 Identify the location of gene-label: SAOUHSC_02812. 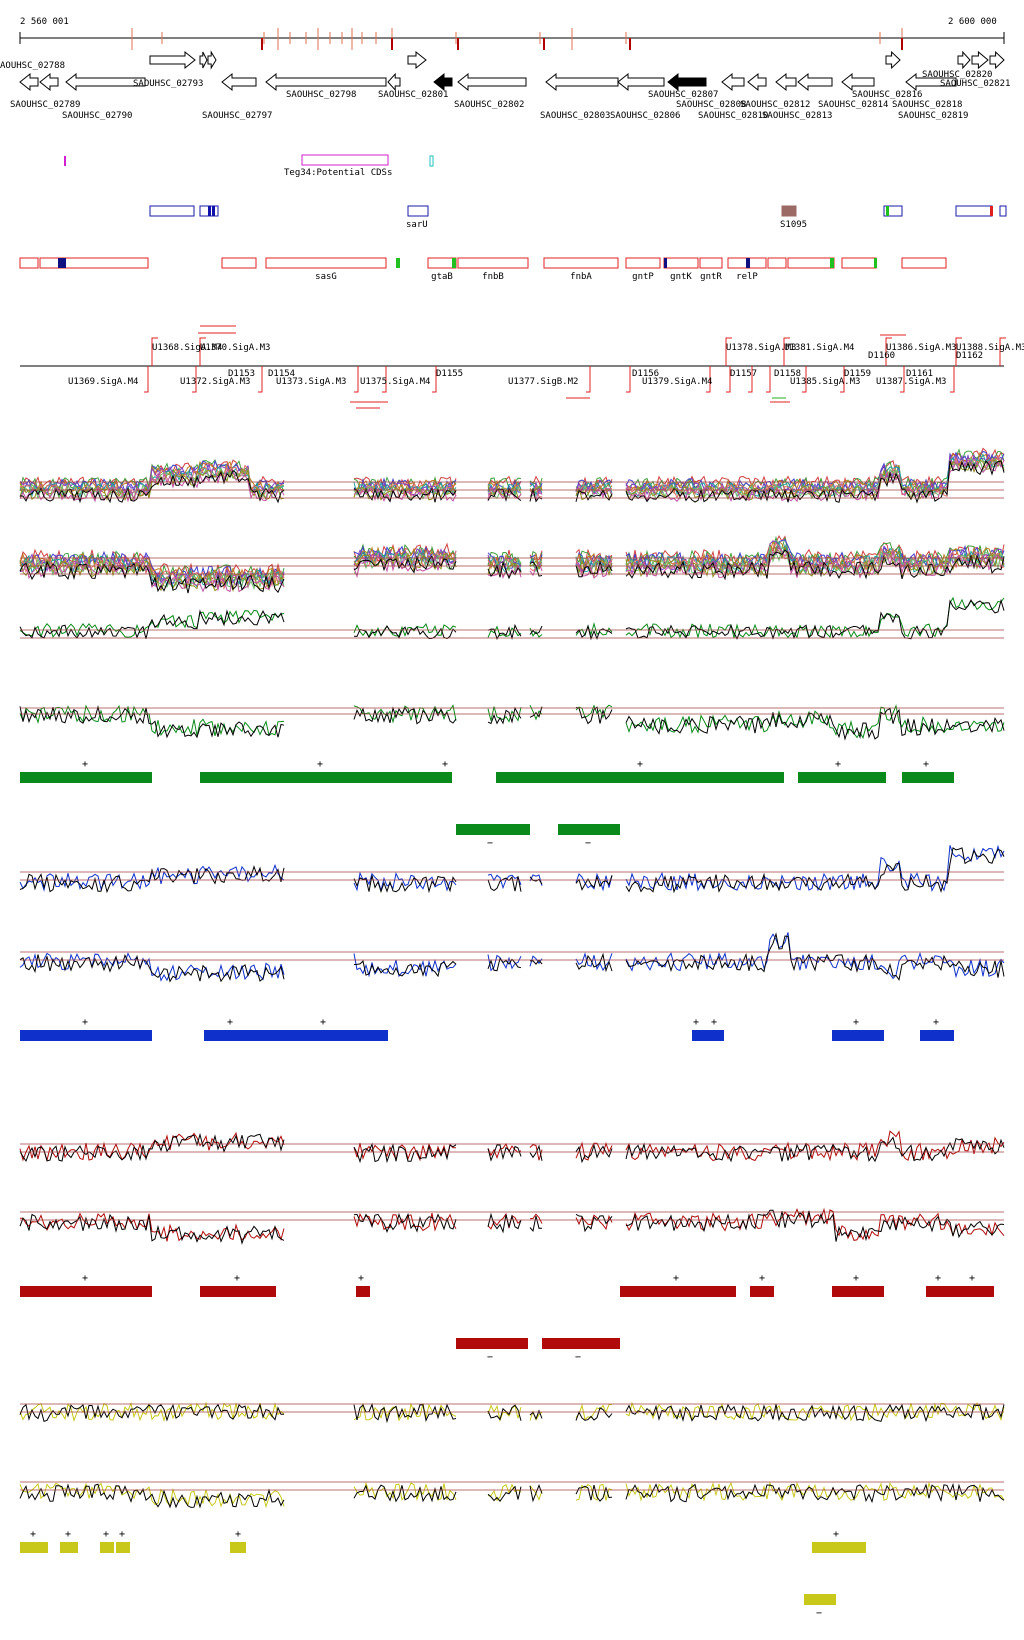
(775, 105).